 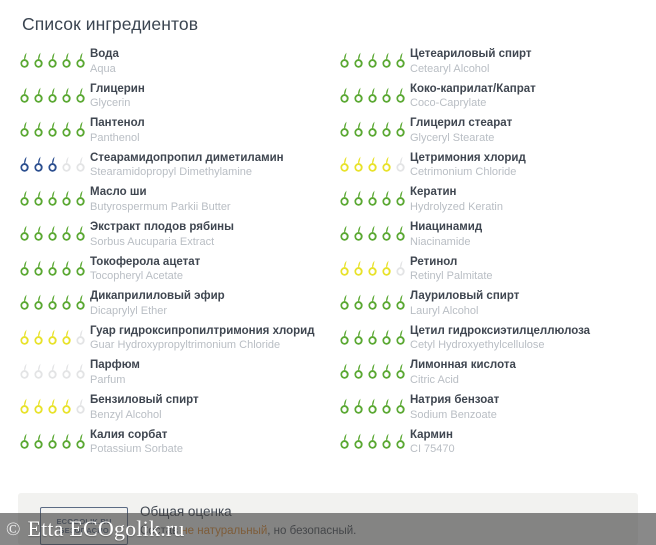 I want to click on ingredient-row: Пантенол Panthenol, so click(x=173, y=132).